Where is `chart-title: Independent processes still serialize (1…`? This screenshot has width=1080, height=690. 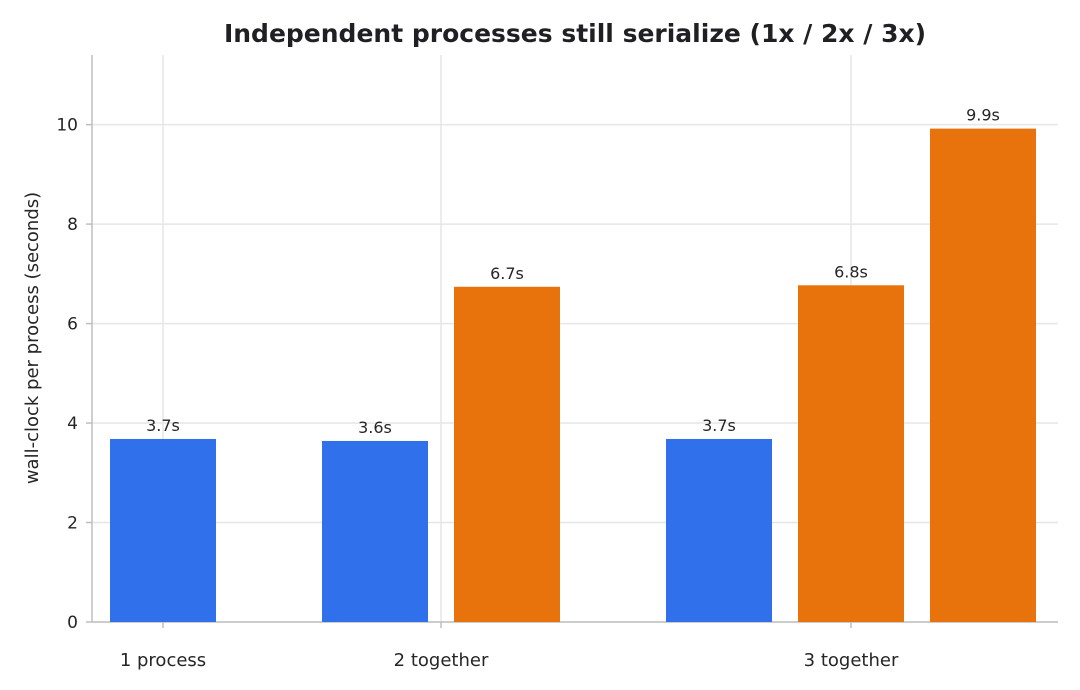
chart-title: Independent processes still serialize (1… is located at coordinates (575, 33).